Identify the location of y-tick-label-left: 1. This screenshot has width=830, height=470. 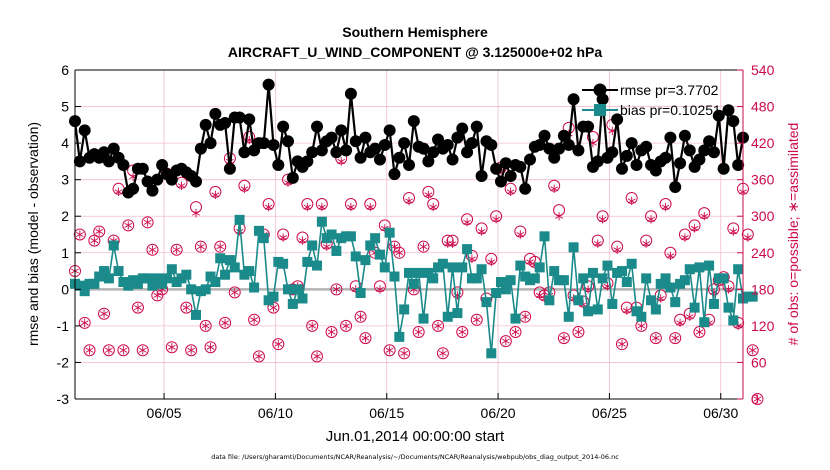
(65, 253).